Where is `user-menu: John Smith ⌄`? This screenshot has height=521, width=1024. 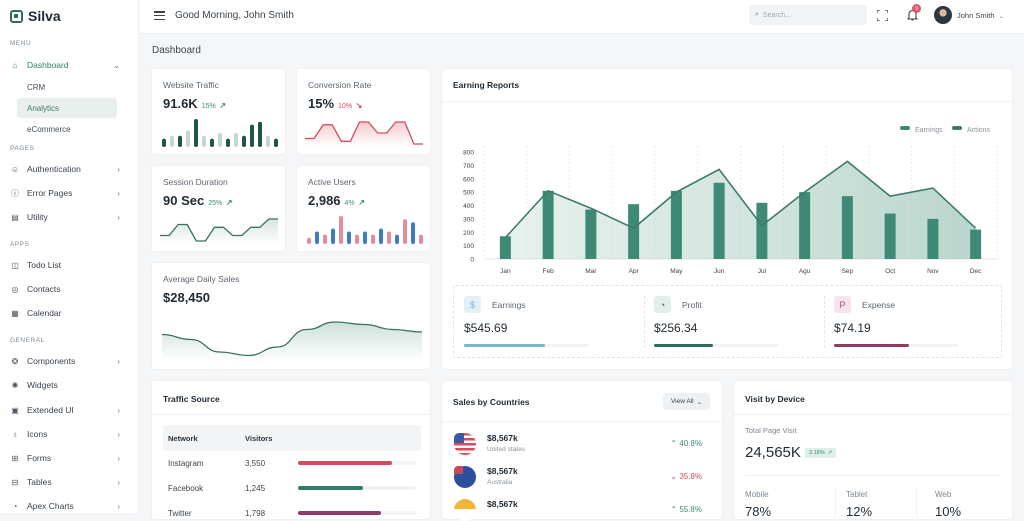 user-menu: John Smith ⌄ is located at coordinates (980, 15).